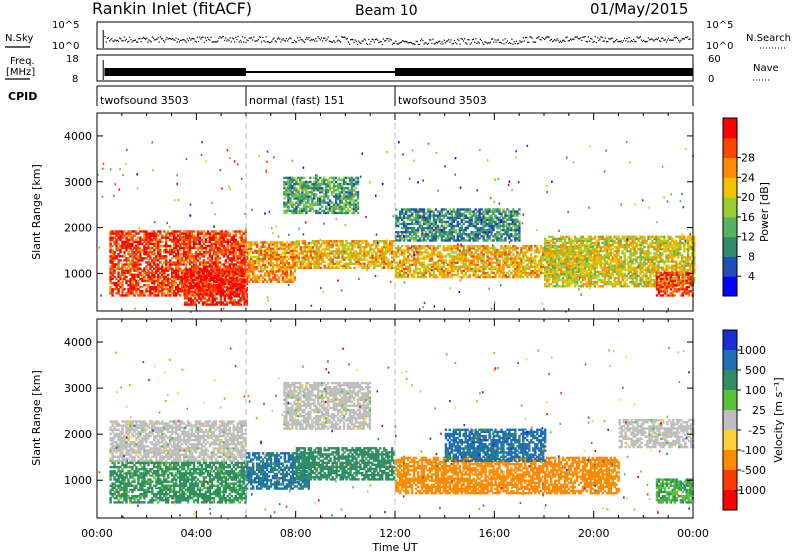  What do you see at coordinates (396, 39) in the screenshot?
I see `nsky-trace` at bounding box center [396, 39].